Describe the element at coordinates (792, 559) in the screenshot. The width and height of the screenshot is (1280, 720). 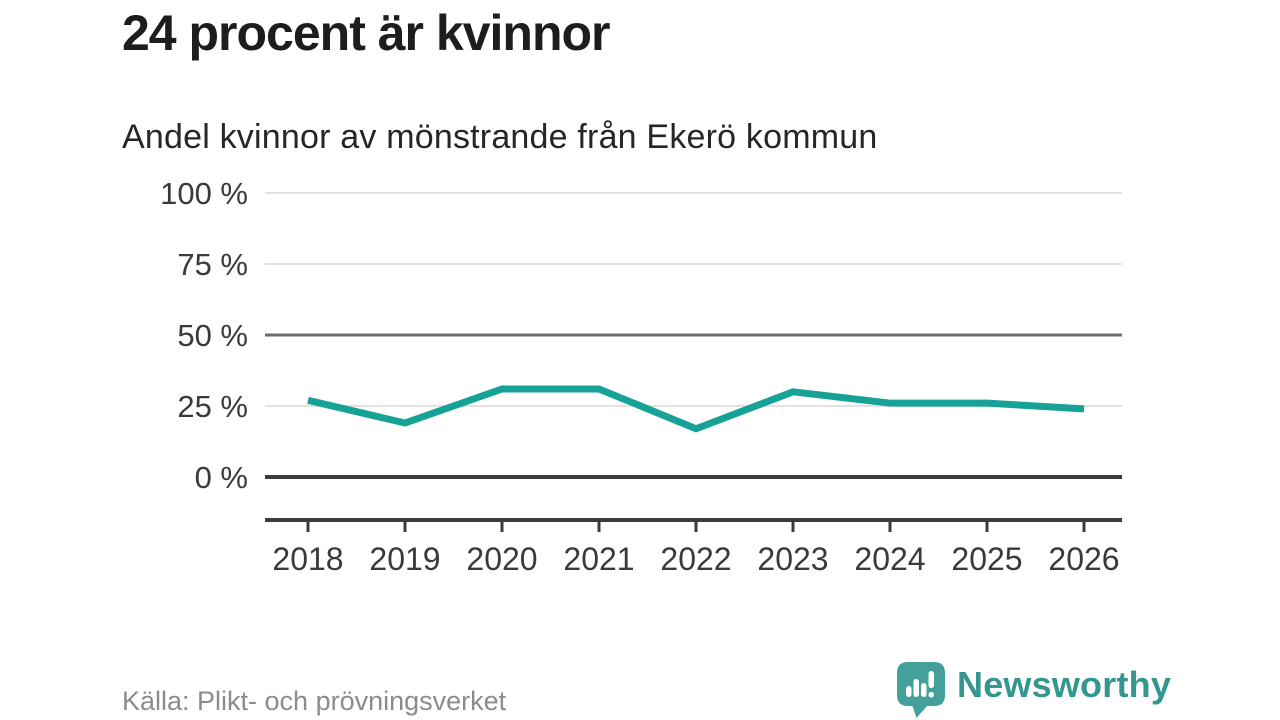
I see `x-axis-year-label: 2023` at that location.